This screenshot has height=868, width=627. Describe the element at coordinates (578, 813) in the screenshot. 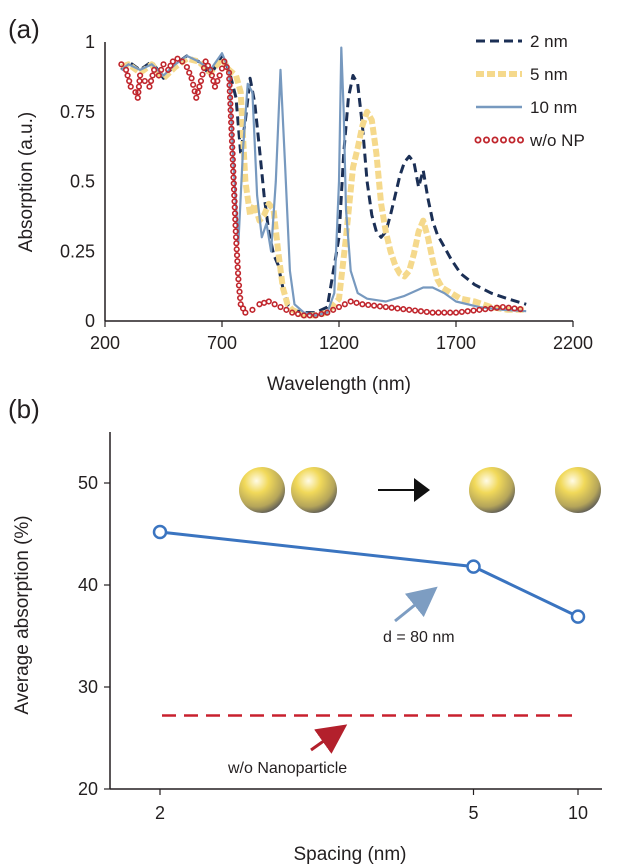

I see `x-tick-label: 10` at that location.